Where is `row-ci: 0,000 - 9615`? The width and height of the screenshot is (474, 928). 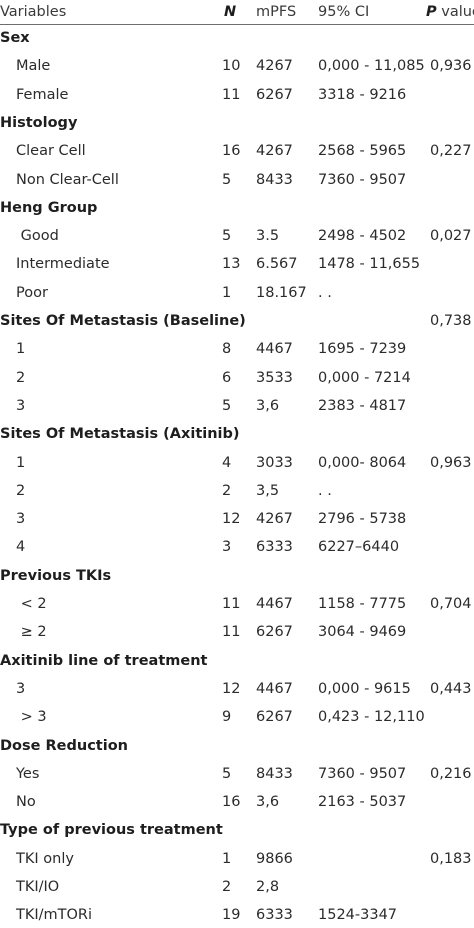
row-ci: 0,000 - 9615 is located at coordinates (364, 688).